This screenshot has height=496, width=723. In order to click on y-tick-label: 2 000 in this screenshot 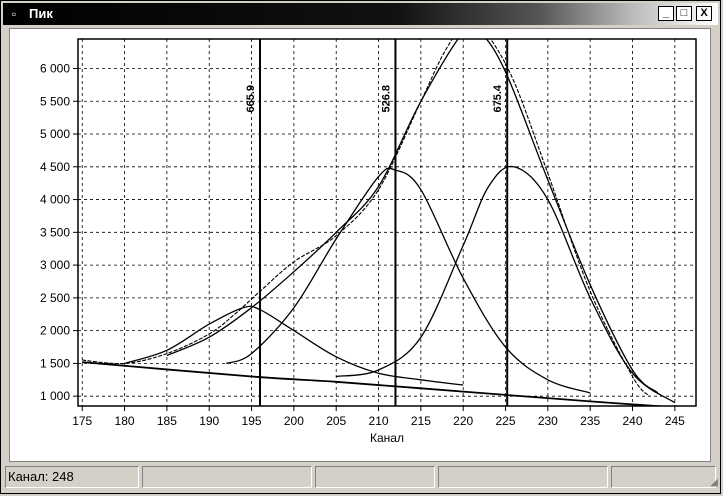, I will do `click(55, 331)`.